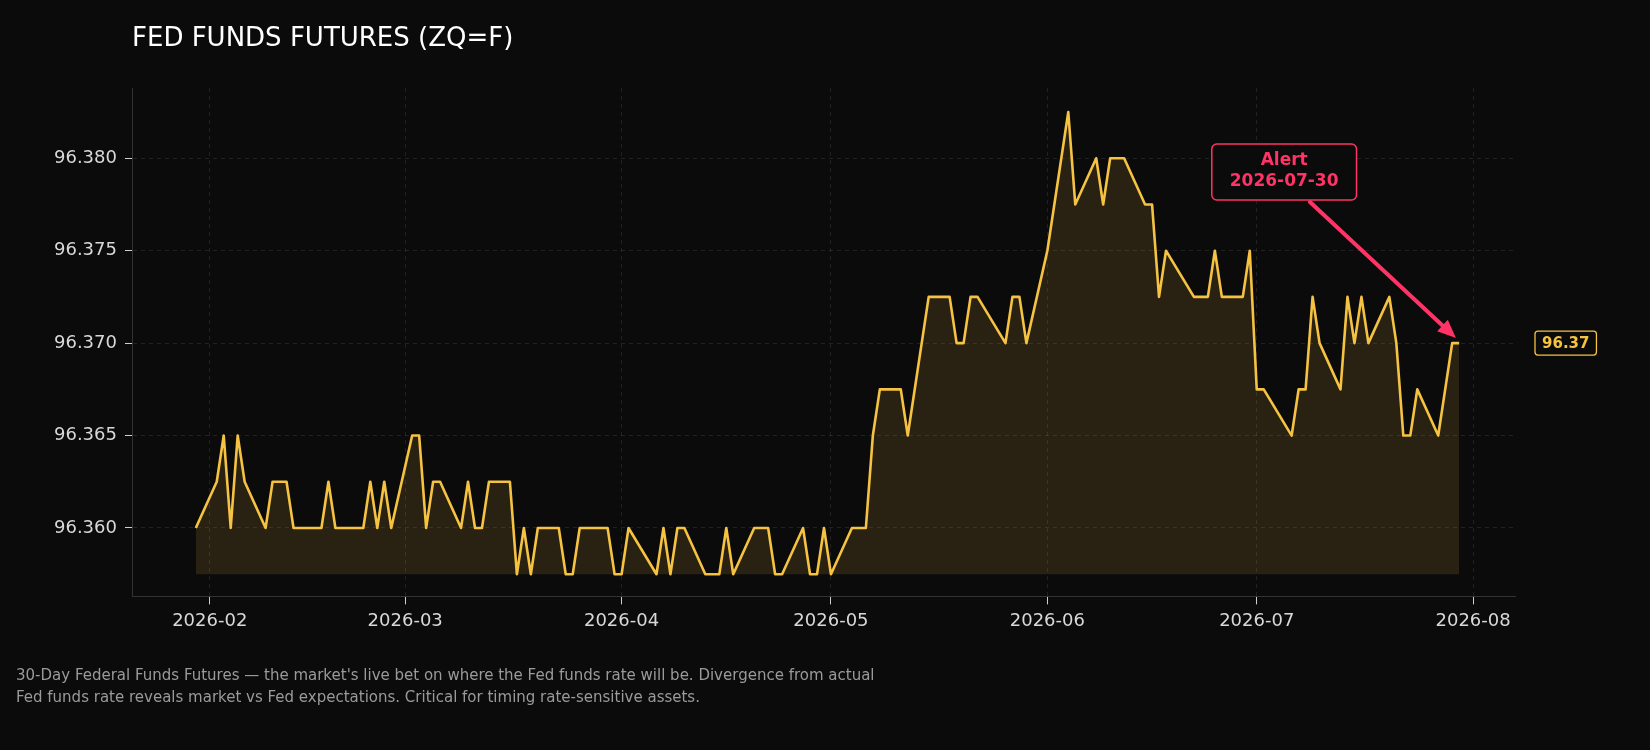 This screenshot has width=1650, height=750. I want to click on x-tick-label: 2026-05, so click(831, 619).